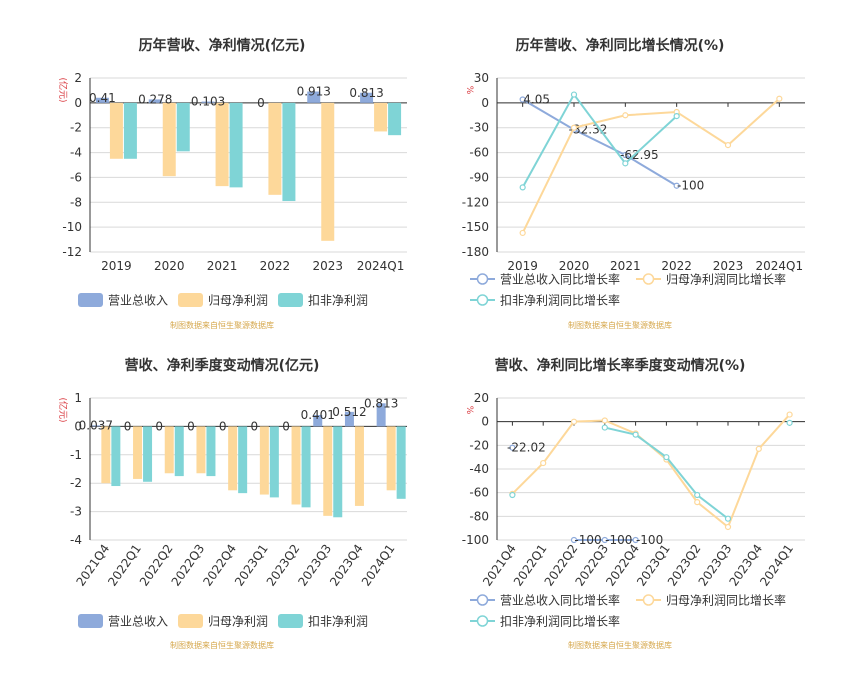  I want to click on y-tick-label: -10, so click(72, 227).